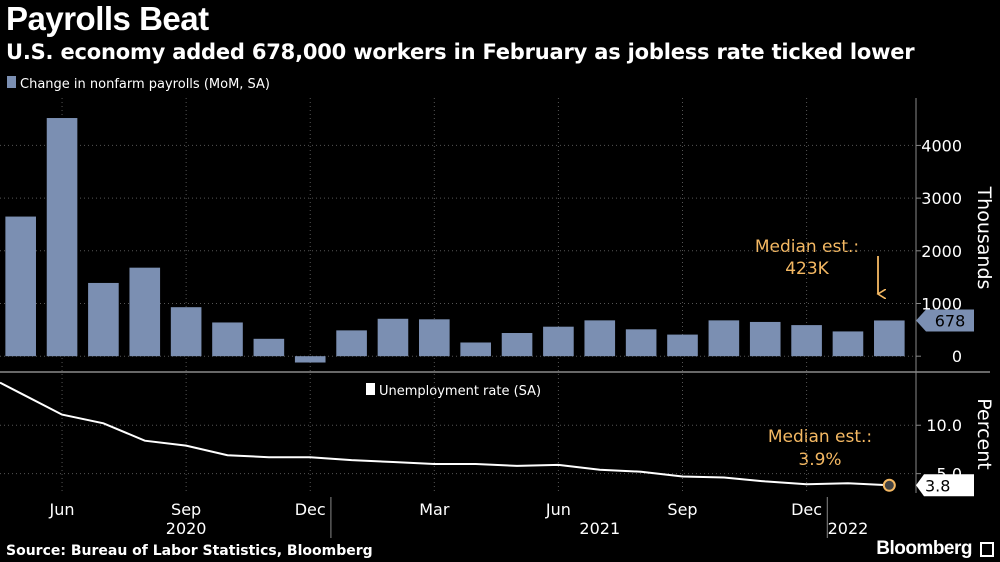 The image size is (1000, 562). Describe the element at coordinates (941, 198) in the screenshot. I see `bar-y-tick-label: 3000` at that location.